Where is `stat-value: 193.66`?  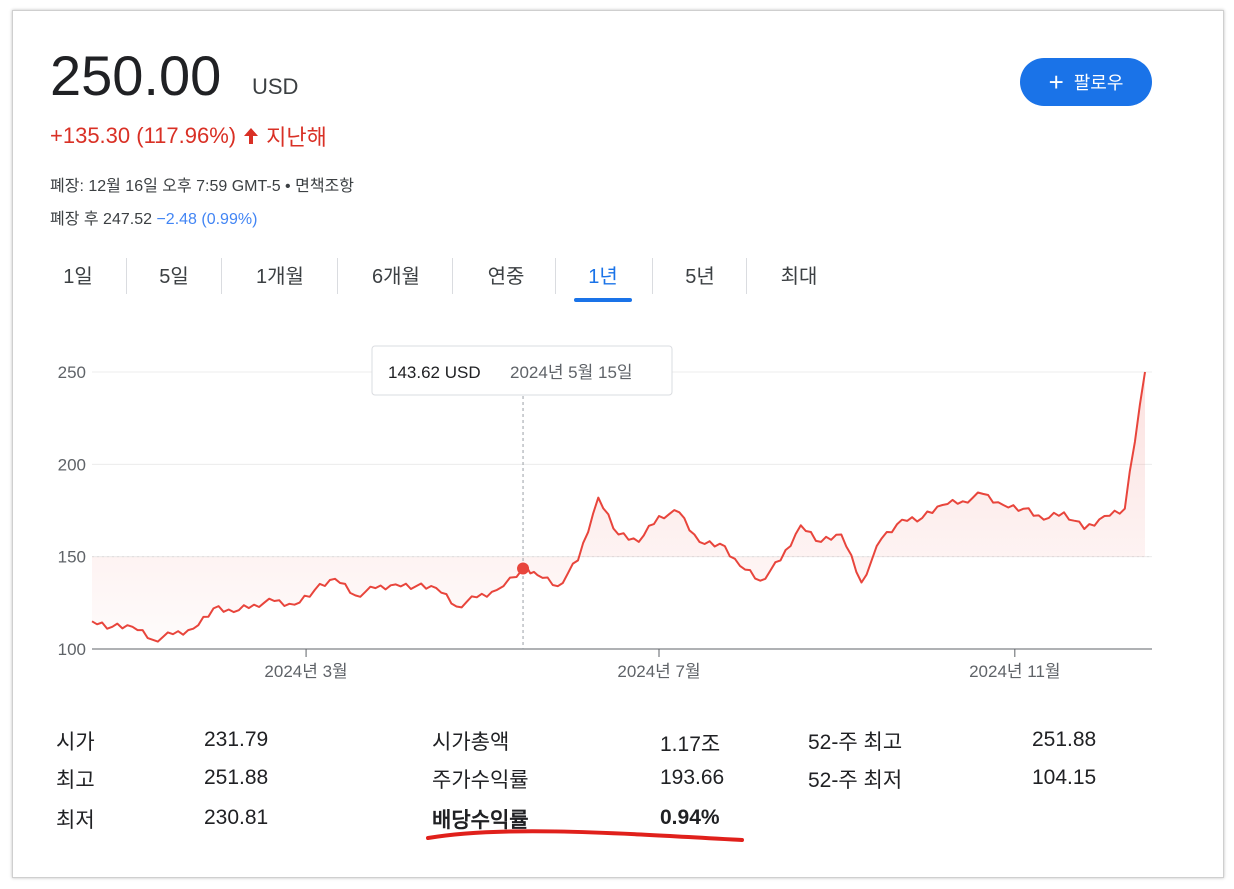 stat-value: 193.66 is located at coordinates (692, 777).